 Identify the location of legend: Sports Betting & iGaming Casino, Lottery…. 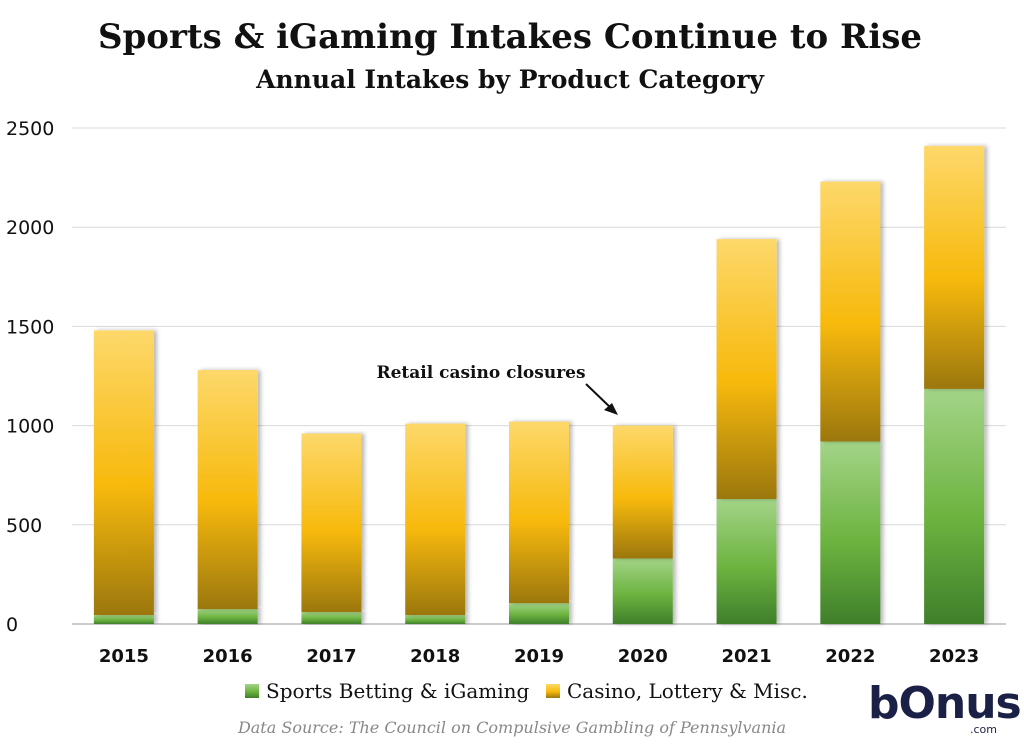
(526, 691).